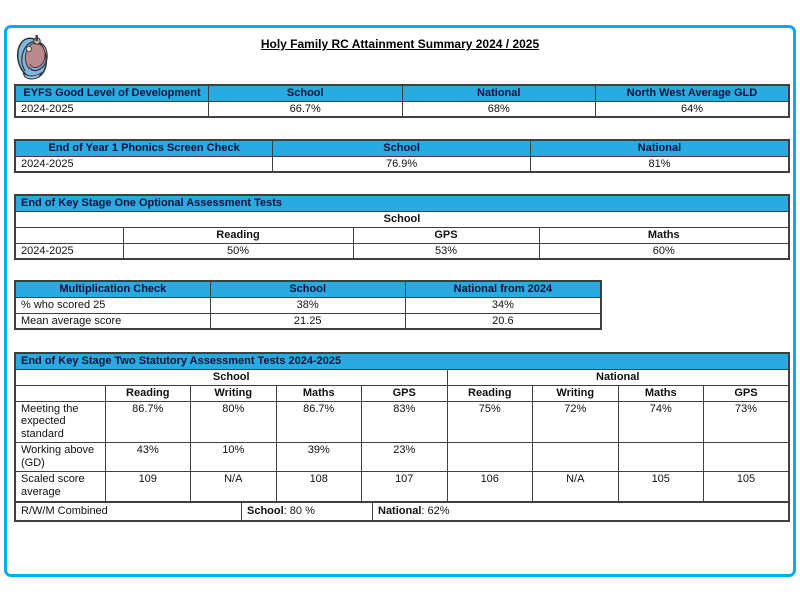 The height and width of the screenshot is (600, 800). Describe the element at coordinates (580, 511) in the screenshot. I see `combined-national-cell: National: 62%` at that location.